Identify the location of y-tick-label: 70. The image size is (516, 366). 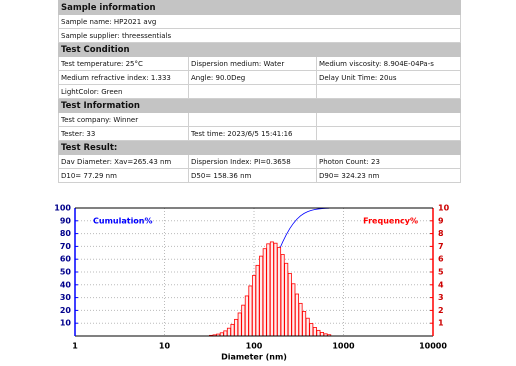
(66, 246).